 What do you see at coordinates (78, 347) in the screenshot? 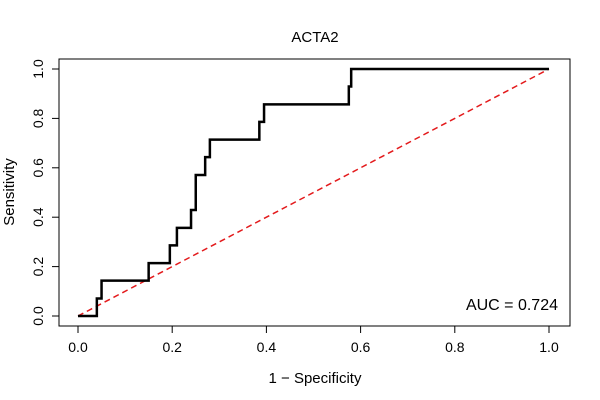
I see `x-tick-label: 0.0` at bounding box center [78, 347].